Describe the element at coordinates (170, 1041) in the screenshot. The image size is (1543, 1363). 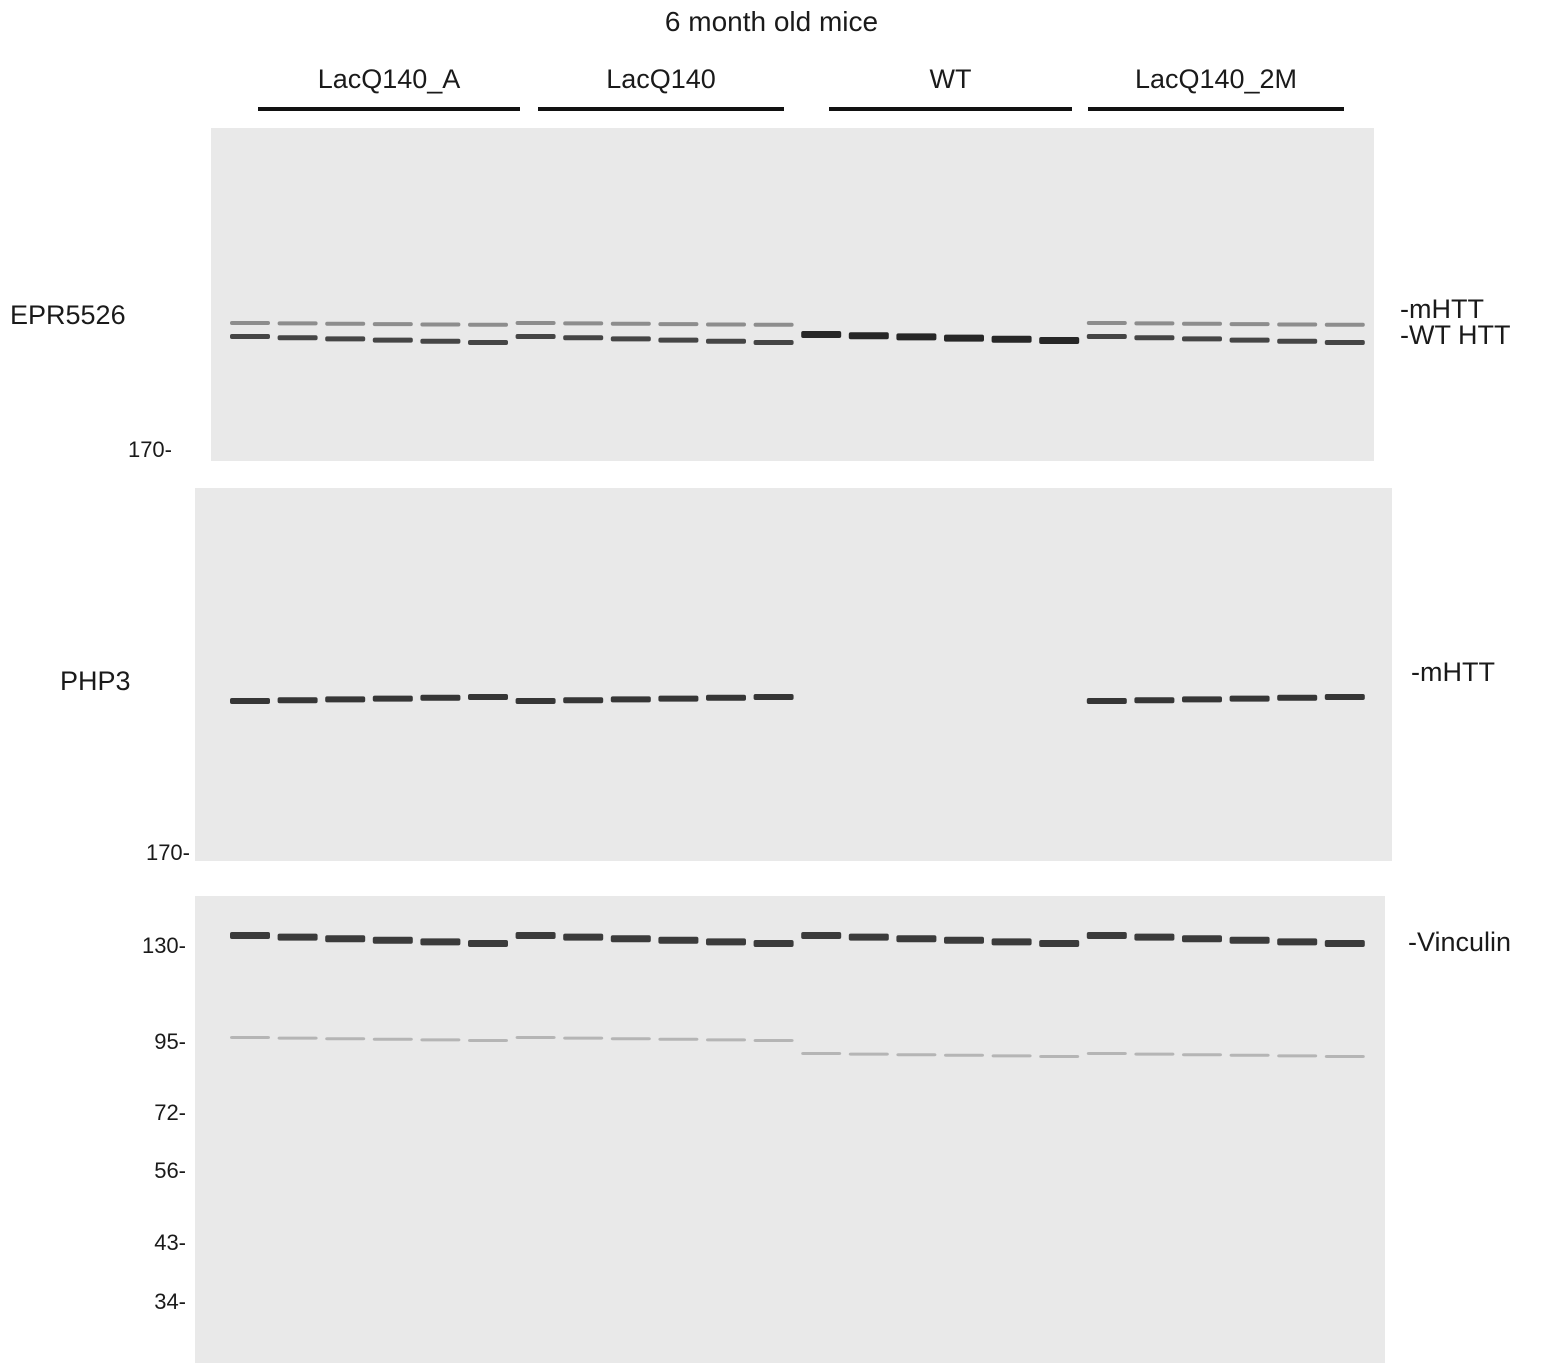
I see `mw-marker-95: 95-` at that location.